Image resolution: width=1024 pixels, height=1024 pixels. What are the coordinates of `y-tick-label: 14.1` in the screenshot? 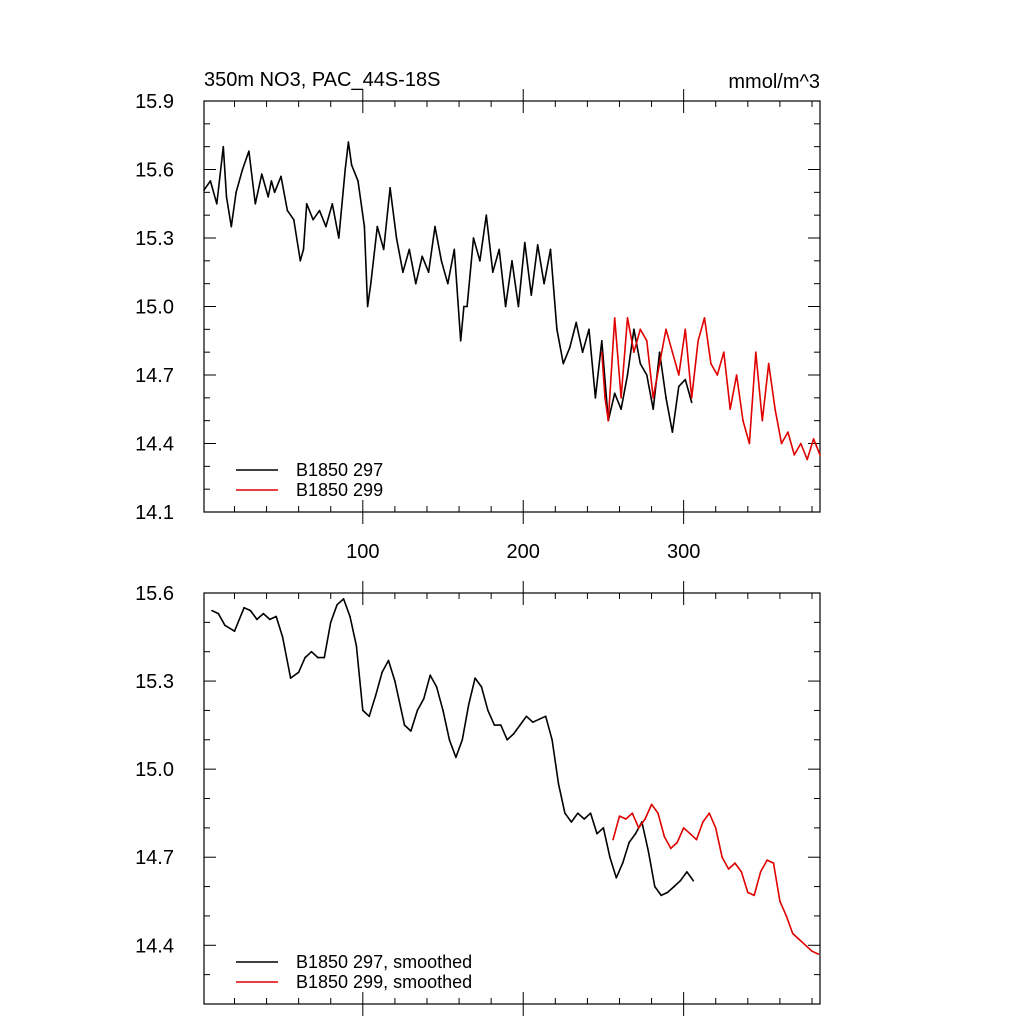 It's located at (154, 513).